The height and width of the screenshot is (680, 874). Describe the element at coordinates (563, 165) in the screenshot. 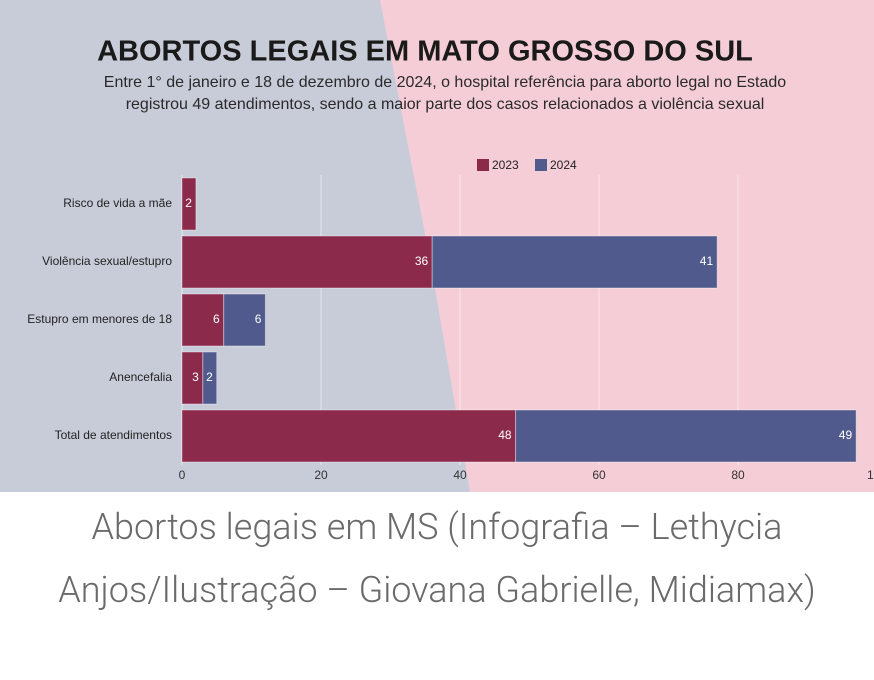

I see `legend-label: 2024` at that location.